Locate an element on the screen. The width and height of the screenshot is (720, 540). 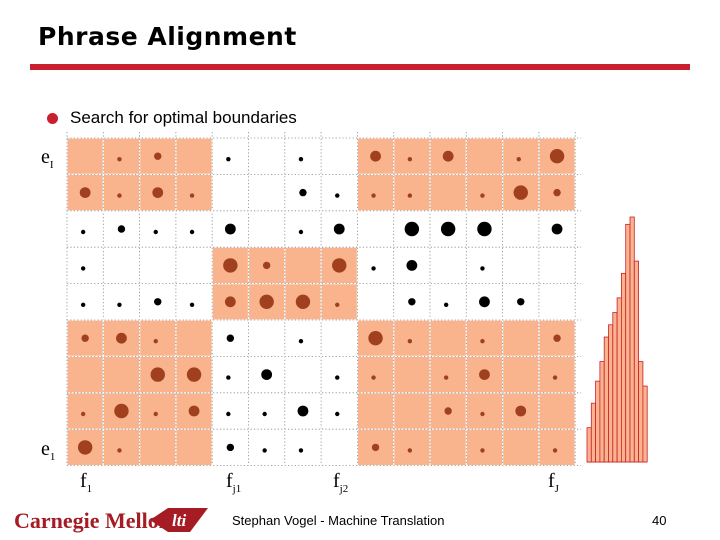
x-label-fJ: fJ is located at coordinates (553, 482).